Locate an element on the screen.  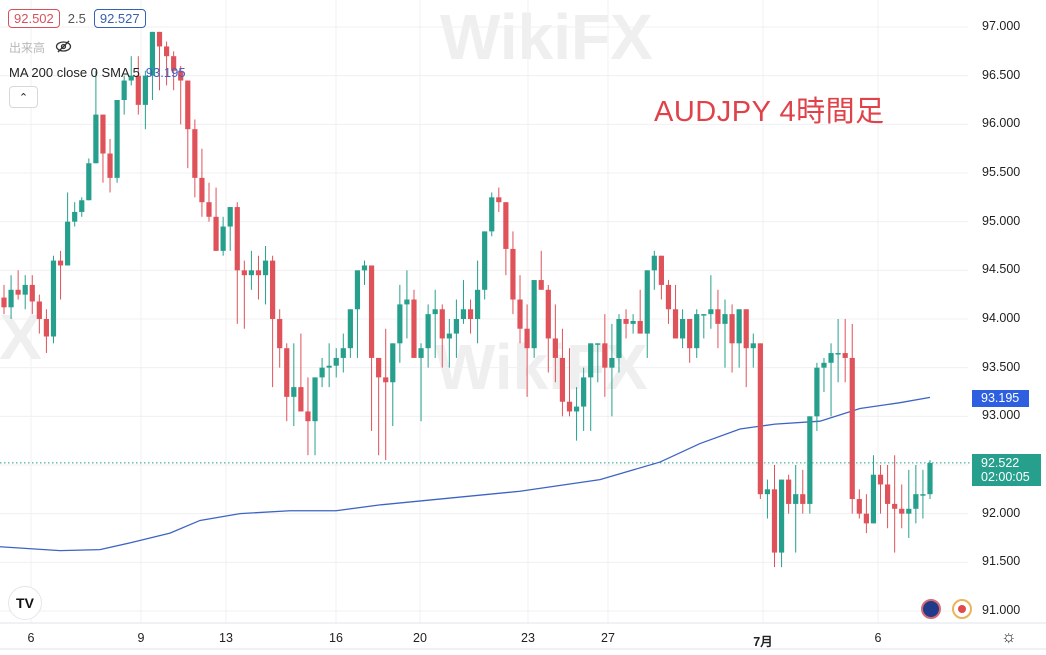
price-tick: 91.500 is located at coordinates (1001, 561).